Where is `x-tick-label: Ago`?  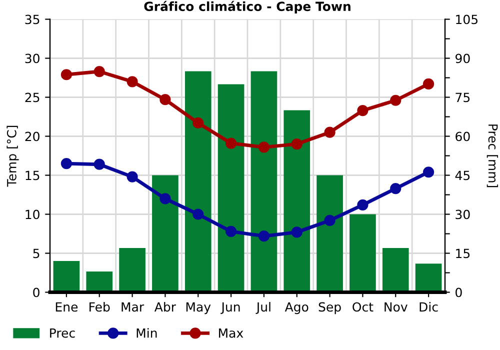 x-tick-label: Ago is located at coordinates (296, 308).